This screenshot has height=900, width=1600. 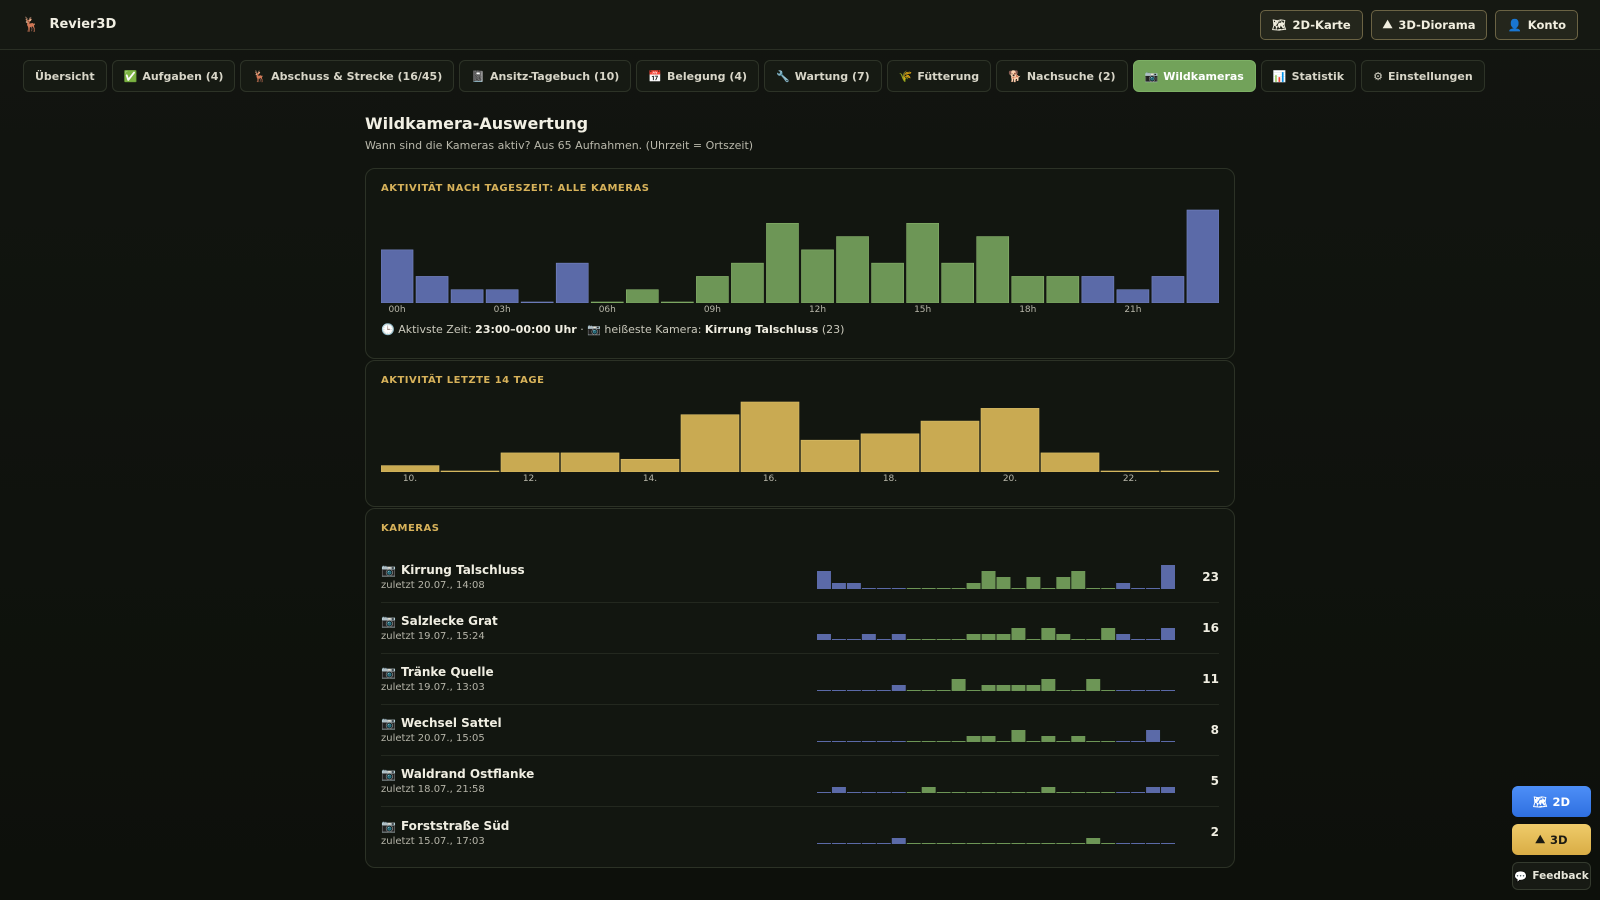 What do you see at coordinates (65, 76) in the screenshot?
I see `tab-übersicht: Übersicht` at bounding box center [65, 76].